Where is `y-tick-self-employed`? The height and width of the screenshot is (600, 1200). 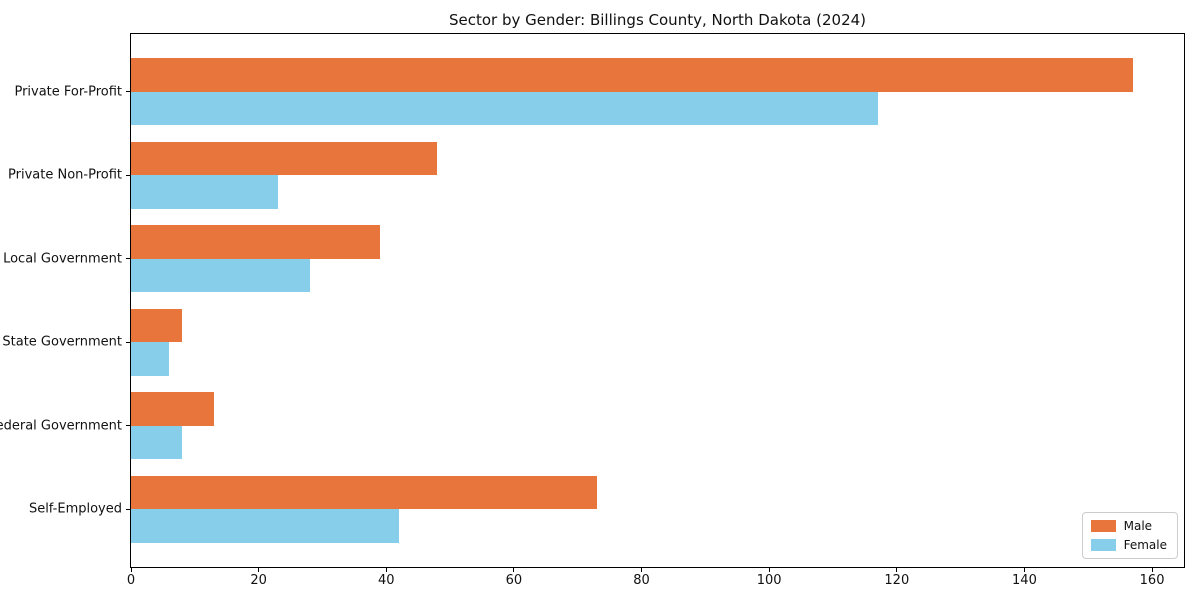 y-tick-self-employed is located at coordinates (128, 509).